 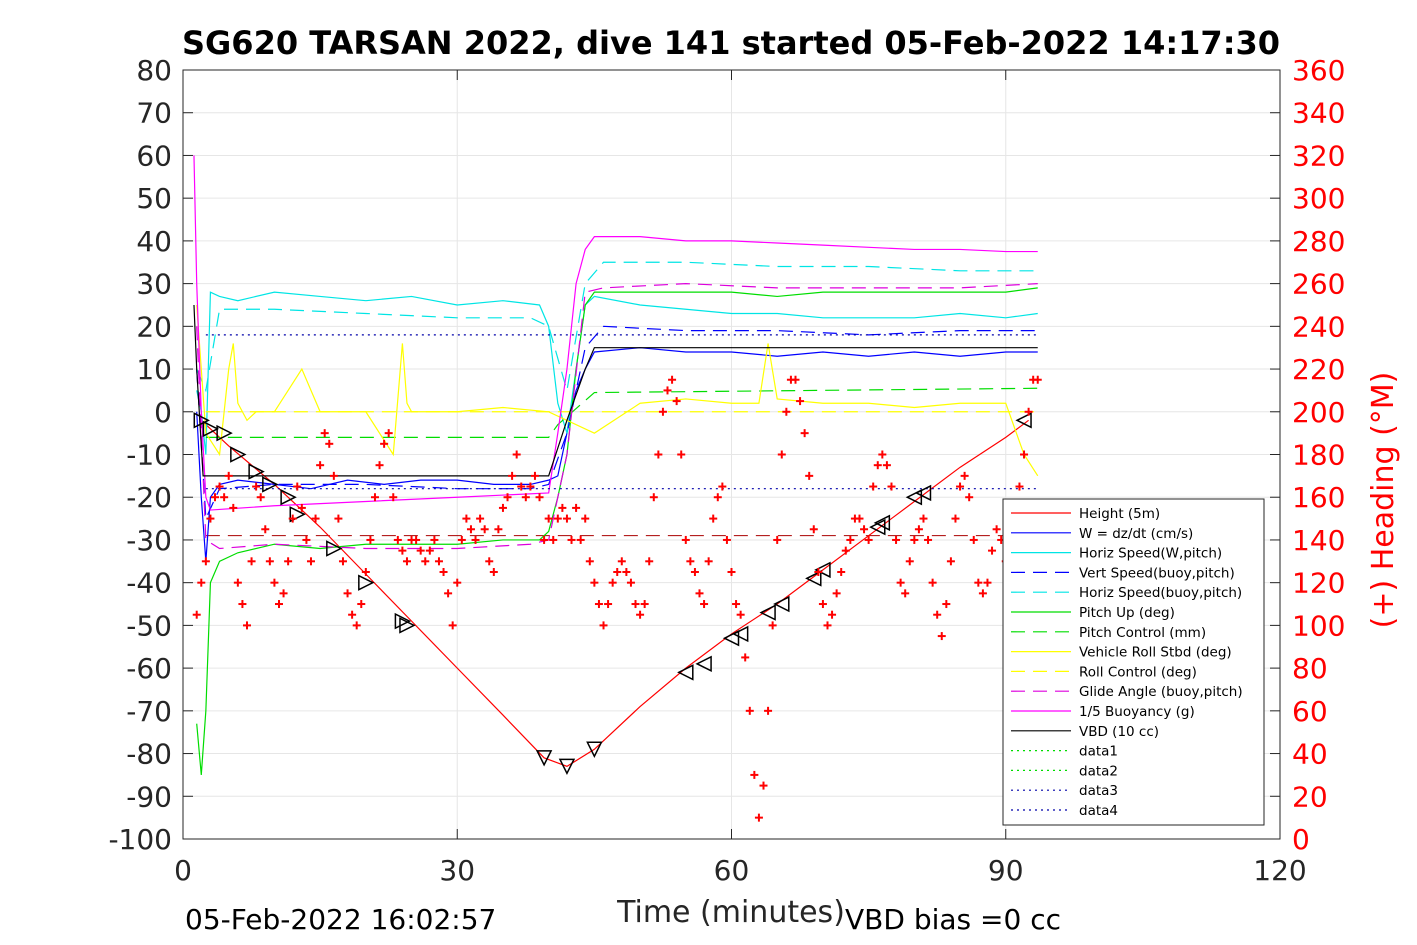 What do you see at coordinates (1150, 554) in the screenshot?
I see `legend-label: Horiz Speed(W,pitch)` at bounding box center [1150, 554].